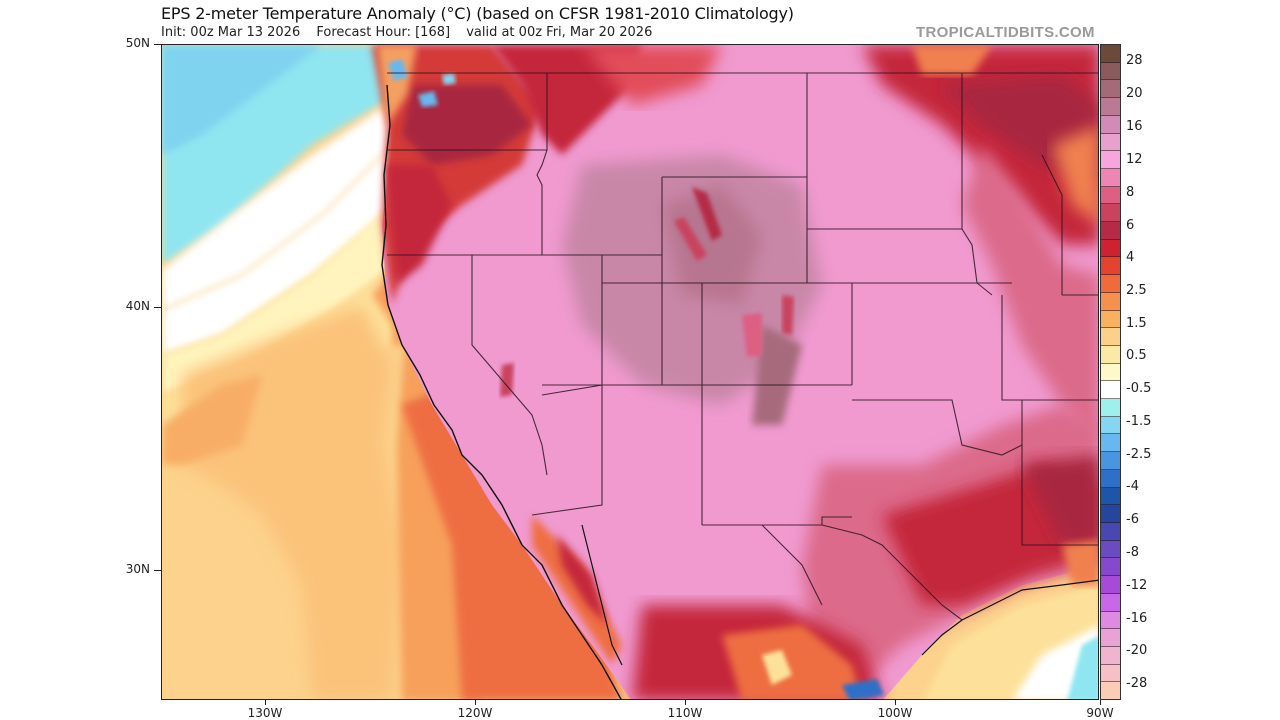 This screenshot has height=720, width=1280. What do you see at coordinates (1134, 126) in the screenshot?
I see `colorbar-label: 16` at bounding box center [1134, 126].